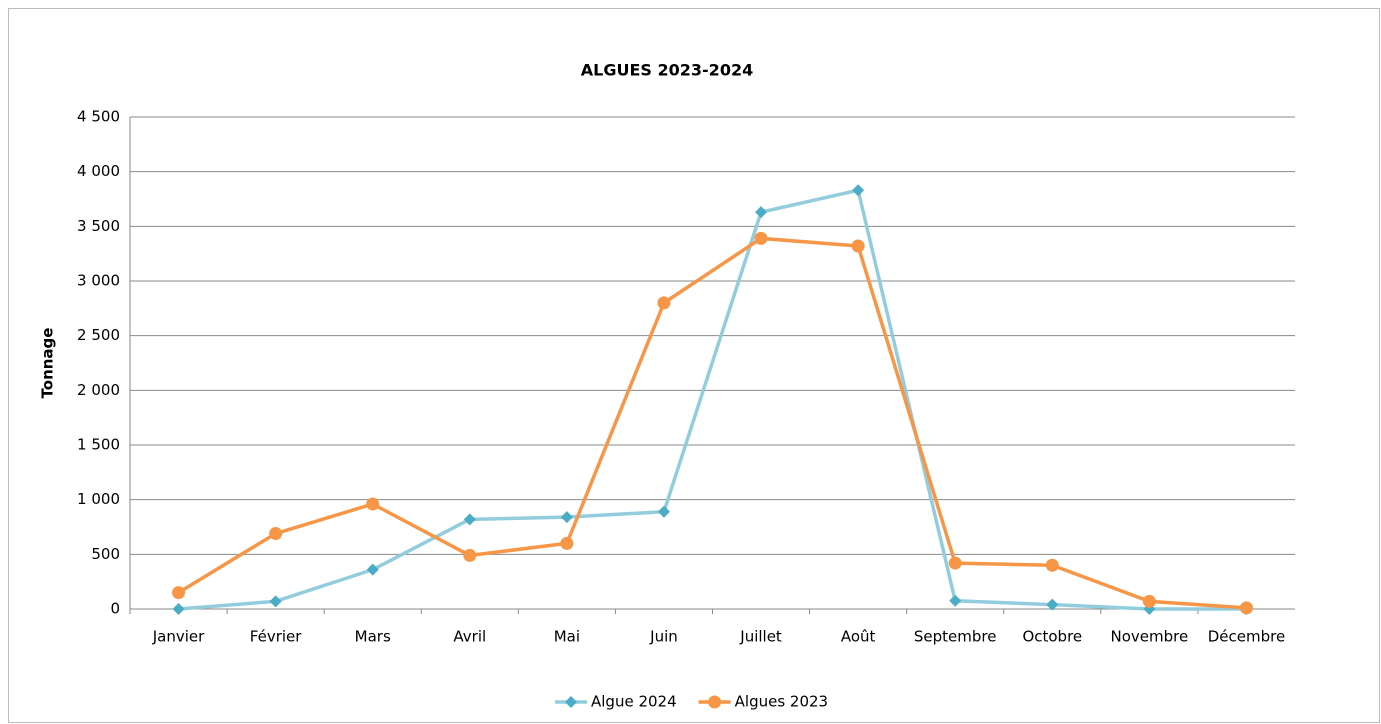 Image resolution: width=1381 pixels, height=724 pixels. Describe the element at coordinates (98, 226) in the screenshot. I see `y-tick-label: 3 500` at that location.